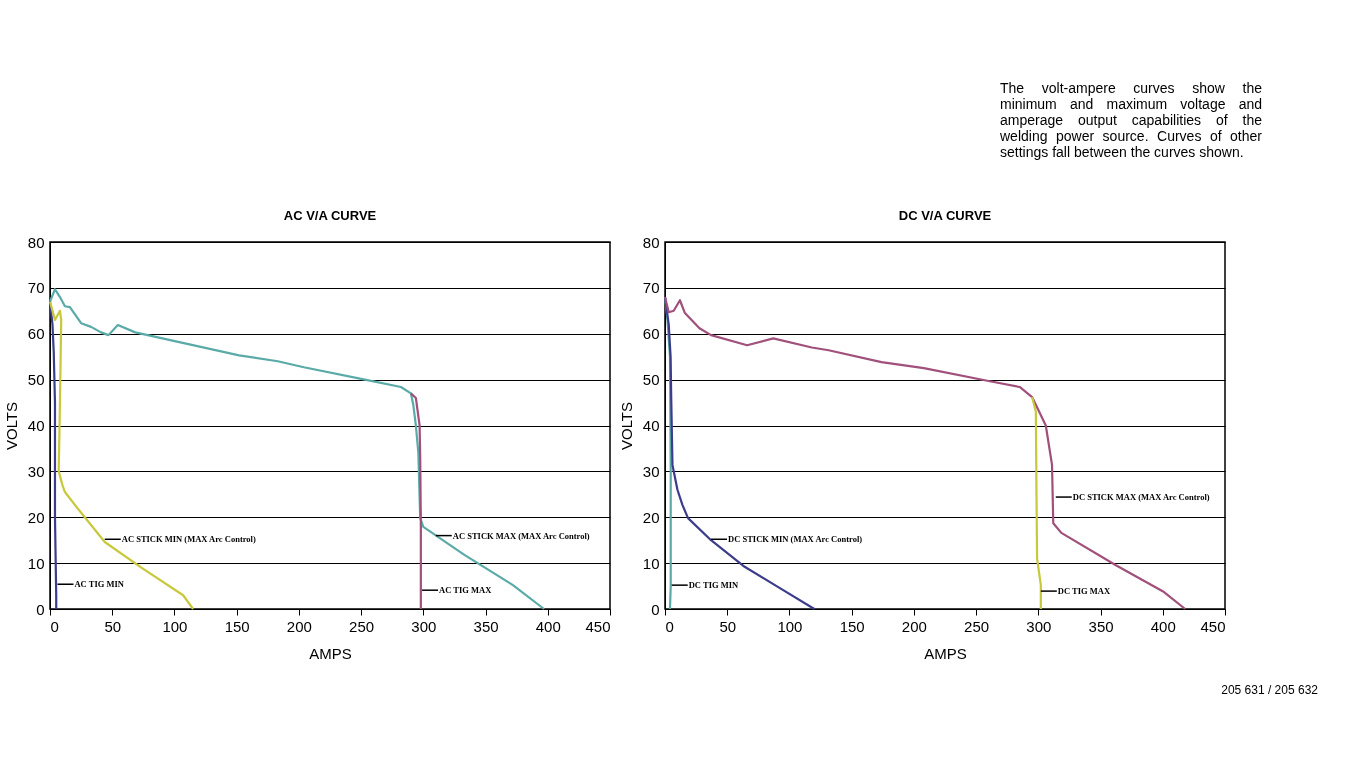 This screenshot has height=761, width=1348. Describe the element at coordinates (99, 584) in the screenshot. I see `annotation: AC TIG MIN` at that location.